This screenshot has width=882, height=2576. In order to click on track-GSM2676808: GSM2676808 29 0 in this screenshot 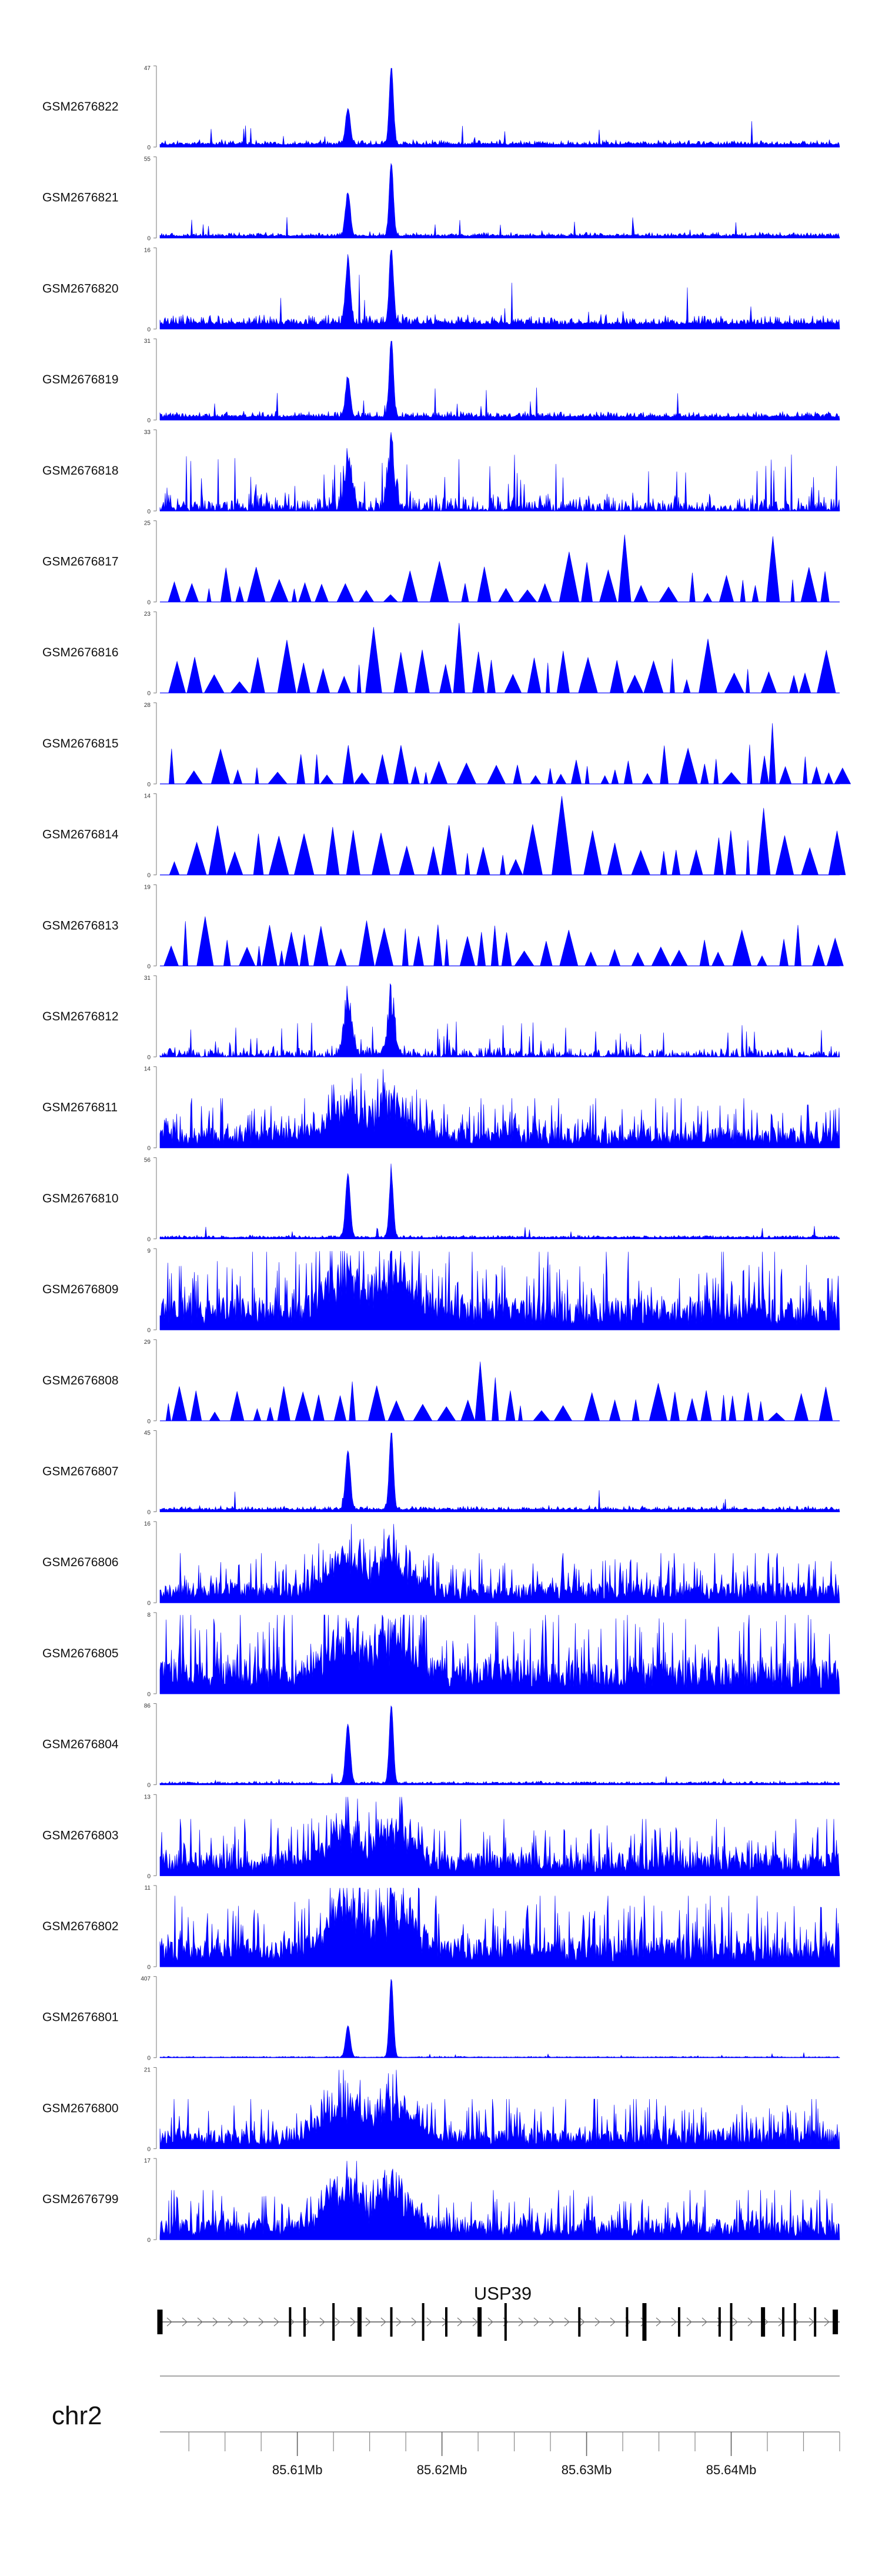, I will do `click(441, 1382)`.